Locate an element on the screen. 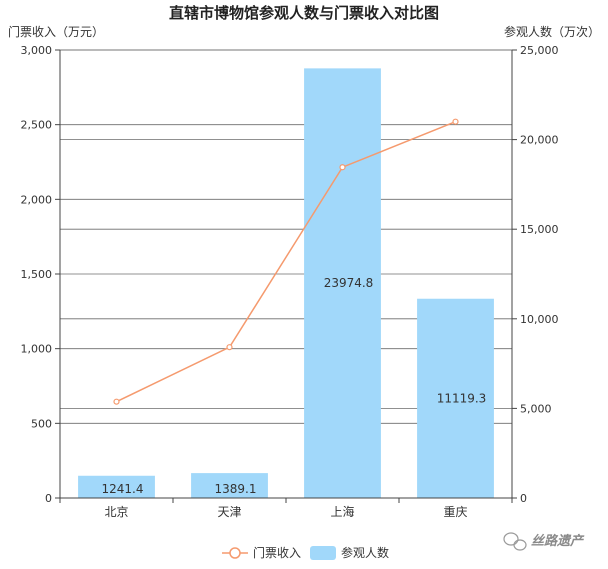 Image resolution: width=608 pixels, height=569 pixels. x-tick-label: 天津 is located at coordinates (229, 512).